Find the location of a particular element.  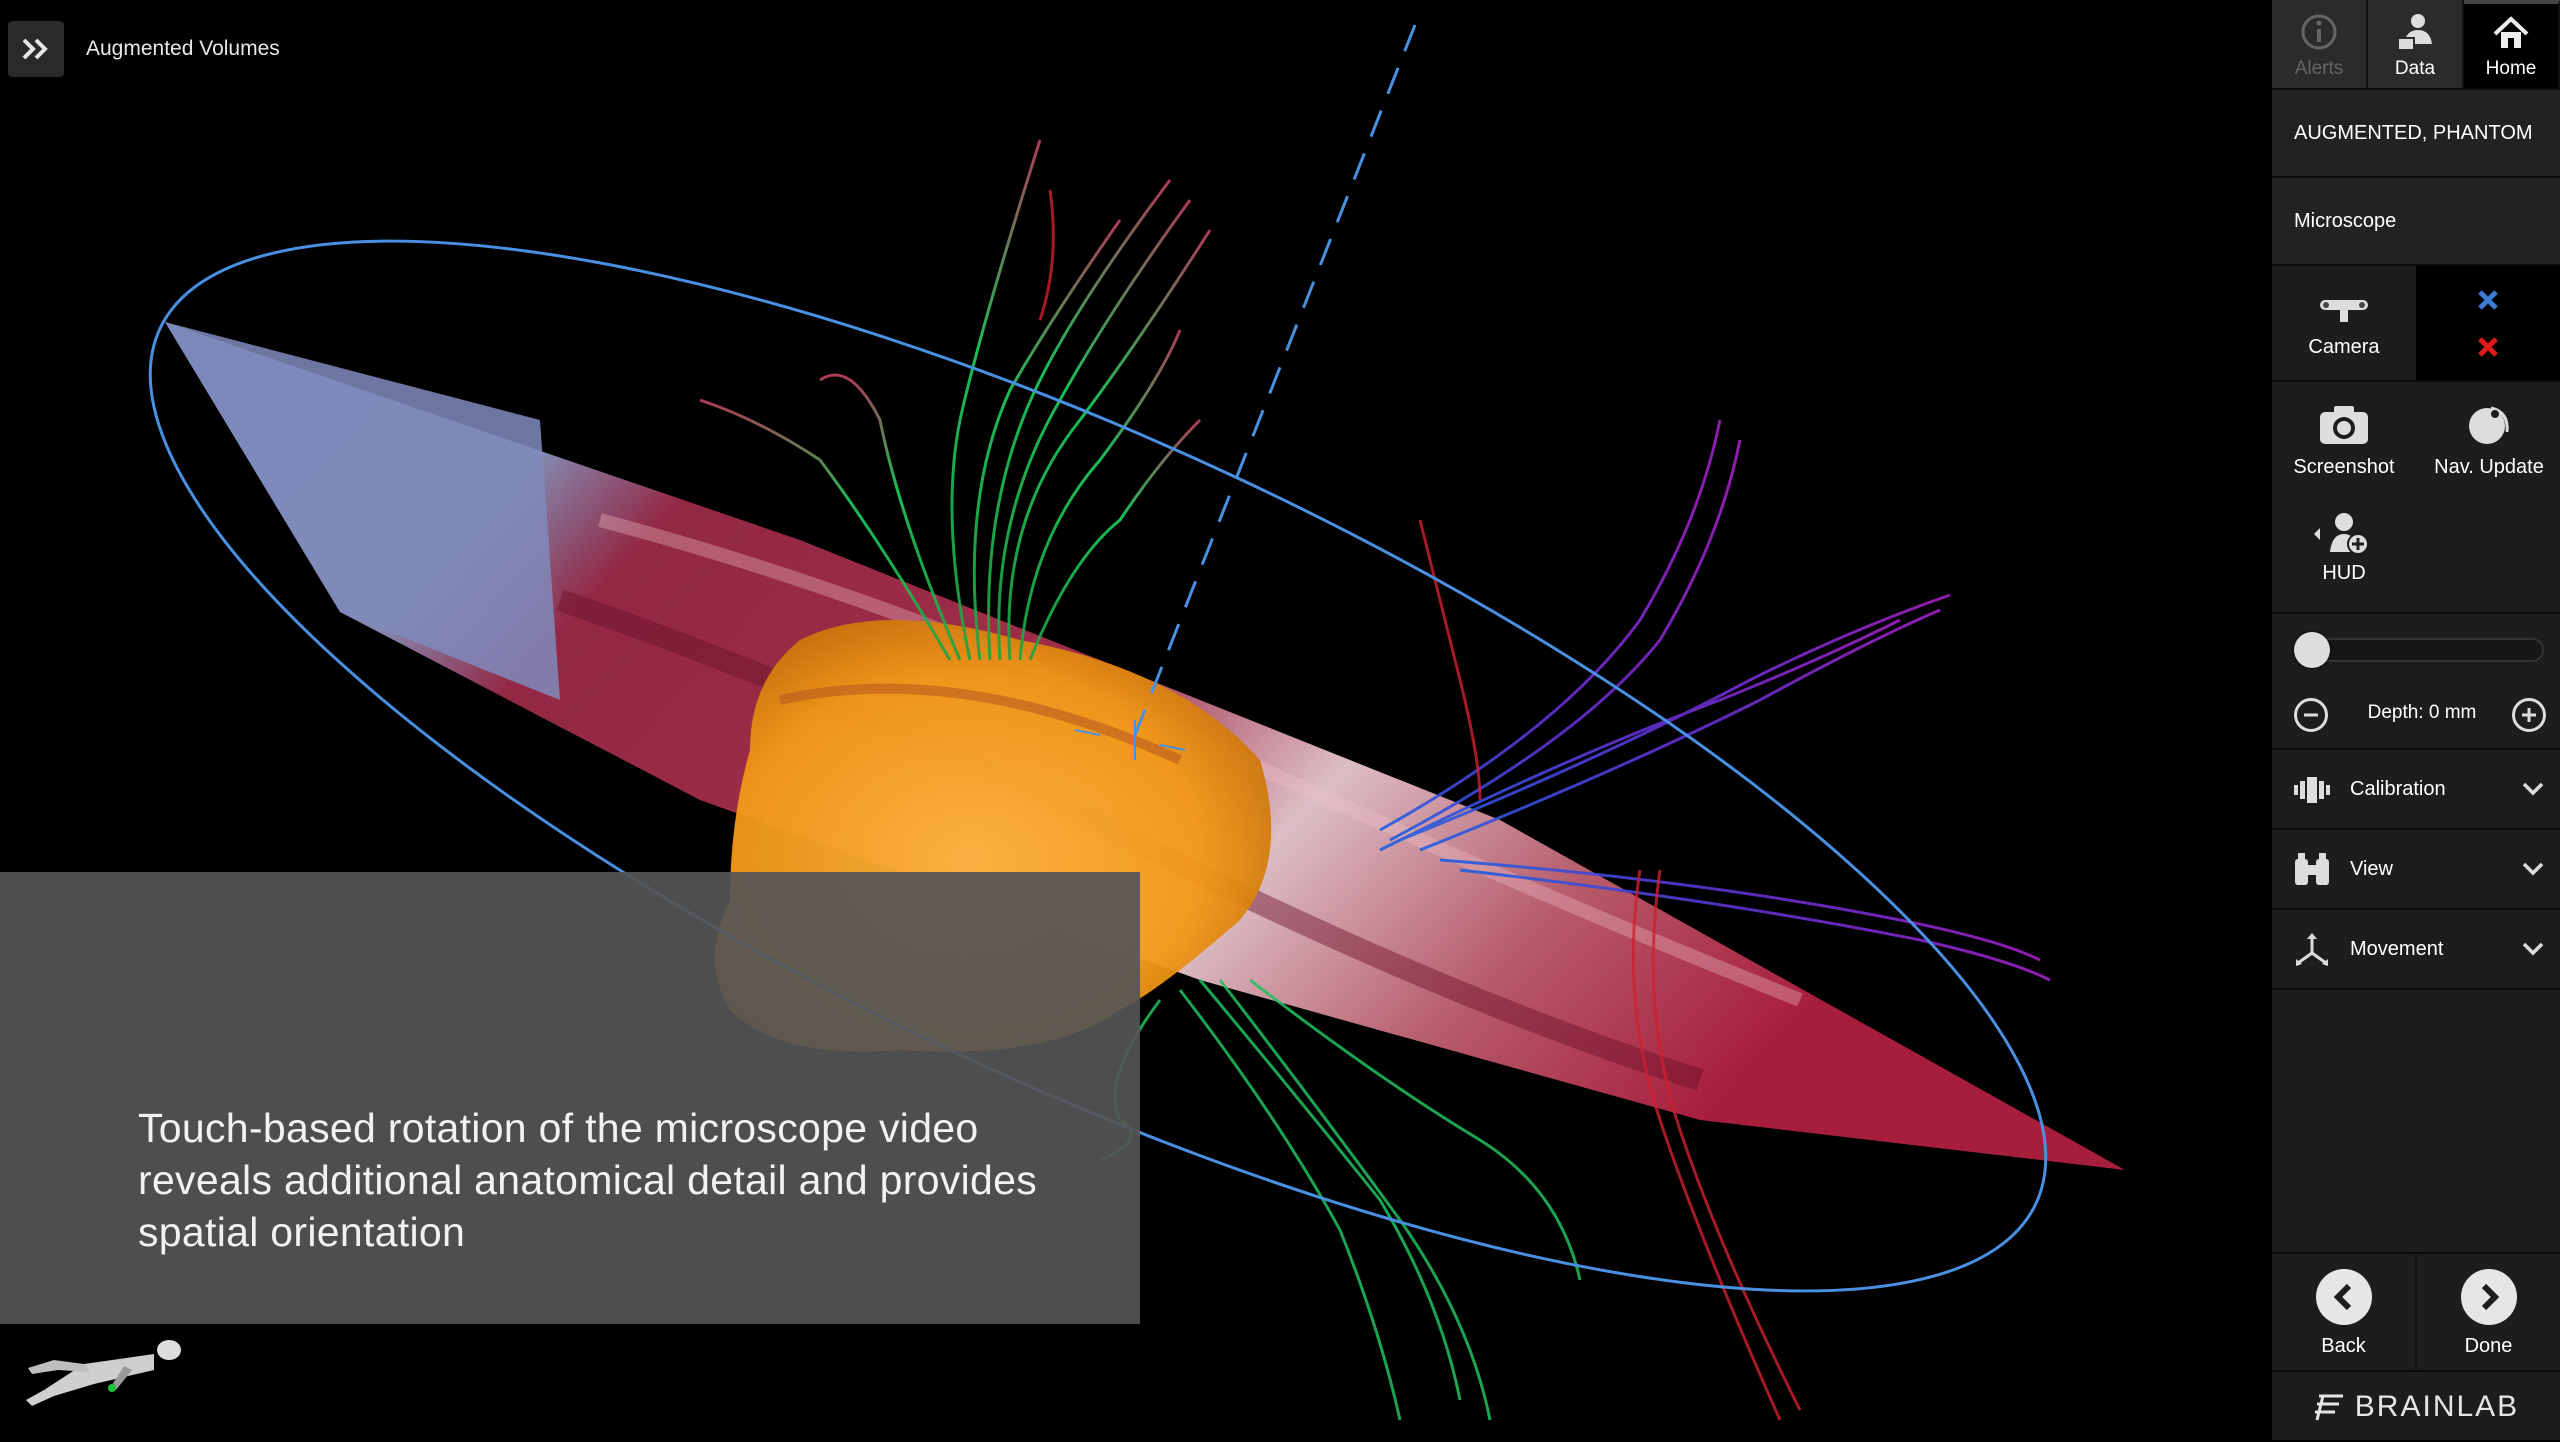

blue-marker-icon is located at coordinates (2488, 299).